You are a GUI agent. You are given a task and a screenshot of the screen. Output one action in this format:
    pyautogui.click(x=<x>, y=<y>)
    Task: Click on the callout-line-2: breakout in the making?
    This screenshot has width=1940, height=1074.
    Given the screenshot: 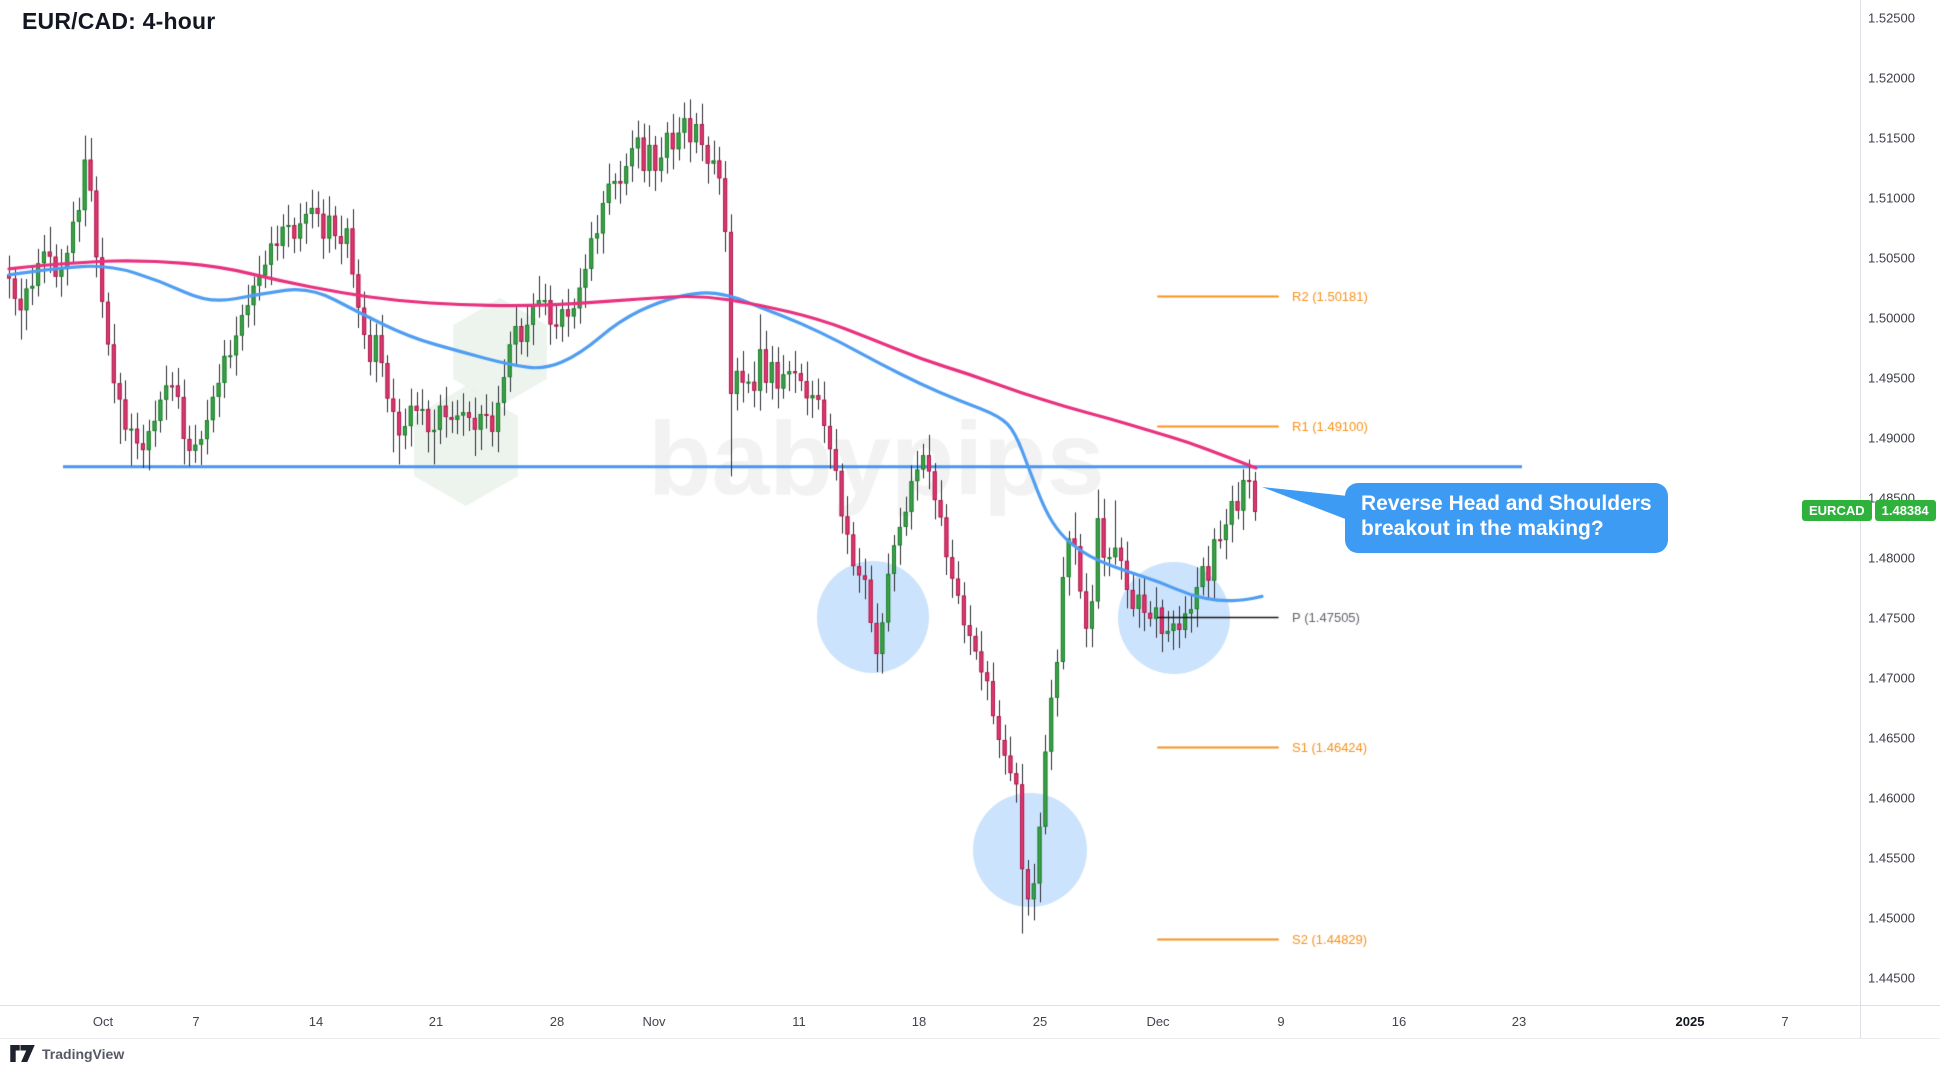 What is the action you would take?
    pyautogui.click(x=1482, y=528)
    